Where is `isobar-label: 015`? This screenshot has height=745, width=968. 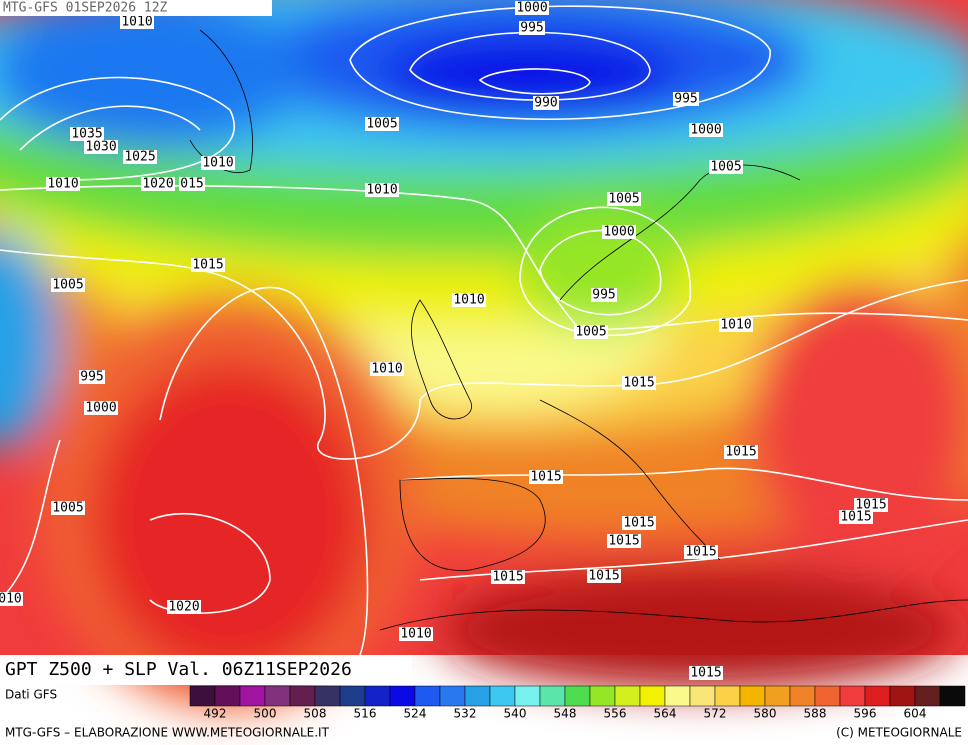
isobar-label: 015 is located at coordinates (191, 184).